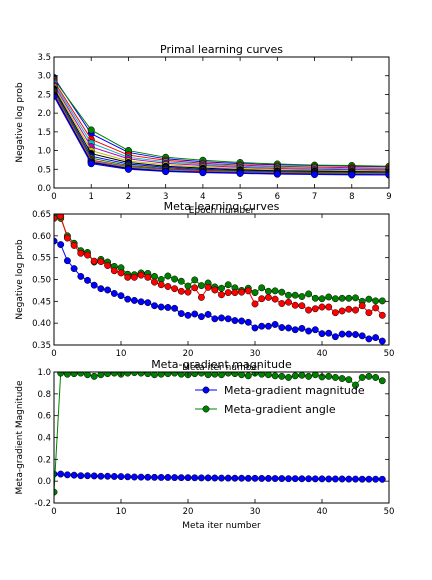 The image size is (432, 580). What do you see at coordinates (44, 77) in the screenshot?
I see `y-tick-label: 3.0` at bounding box center [44, 77].